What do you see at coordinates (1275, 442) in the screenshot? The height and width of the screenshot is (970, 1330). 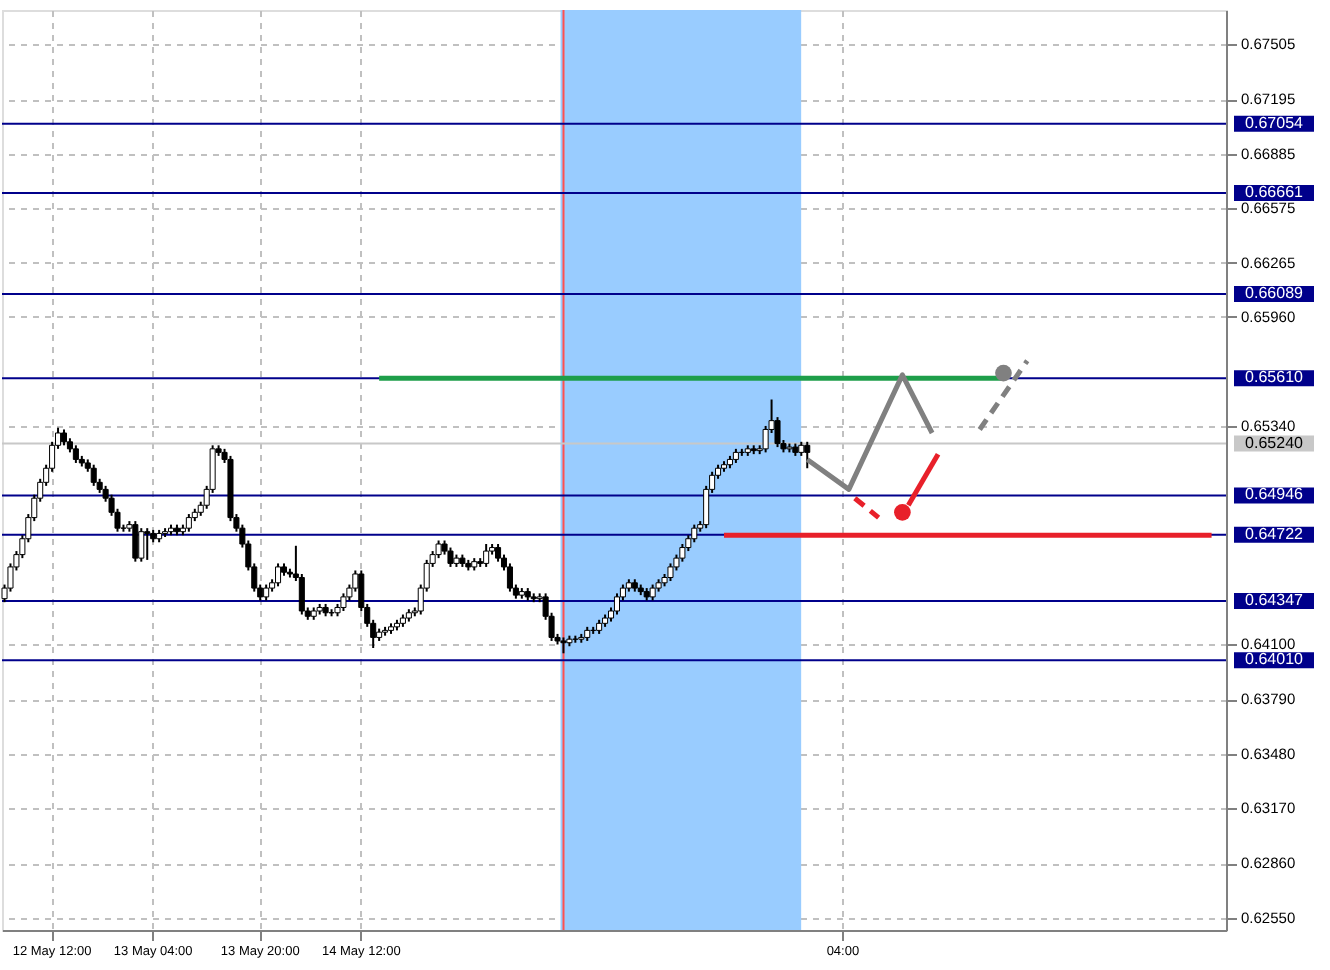 I see `ref-line-label: 0.65240` at bounding box center [1275, 442].